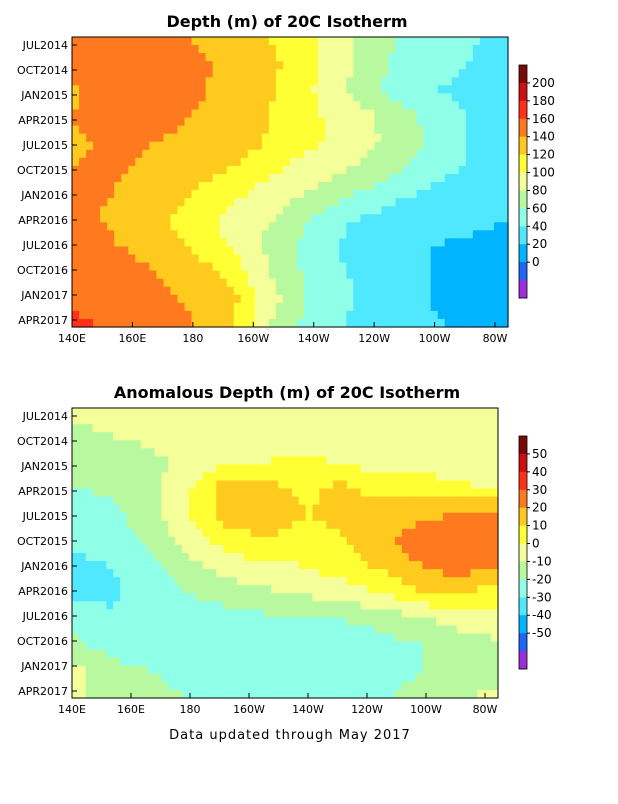 The width and height of the screenshot is (618, 804). I want to click on colorbar-swatch, so click(523, 570).